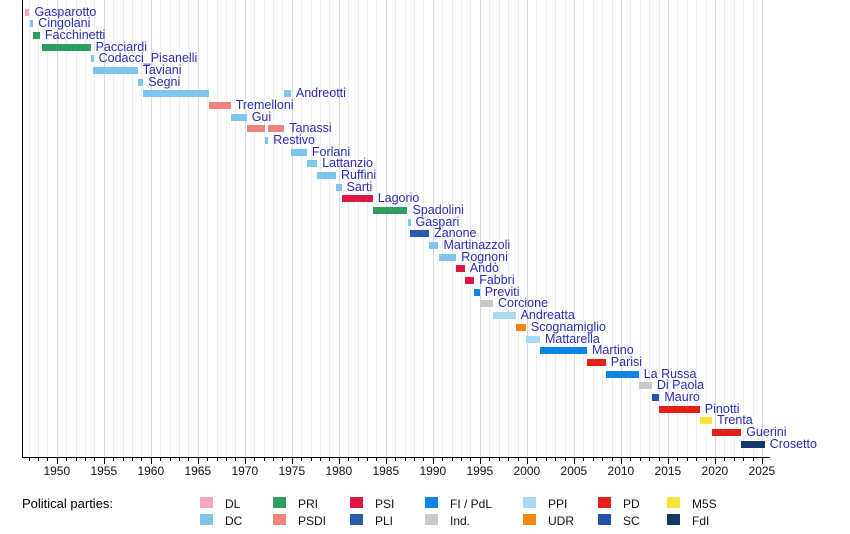 Image resolution: width=850 pixels, height=534 pixels. What do you see at coordinates (148, 58) in the screenshot?
I see `minister-label: Codacci_Pisanelli` at bounding box center [148, 58].